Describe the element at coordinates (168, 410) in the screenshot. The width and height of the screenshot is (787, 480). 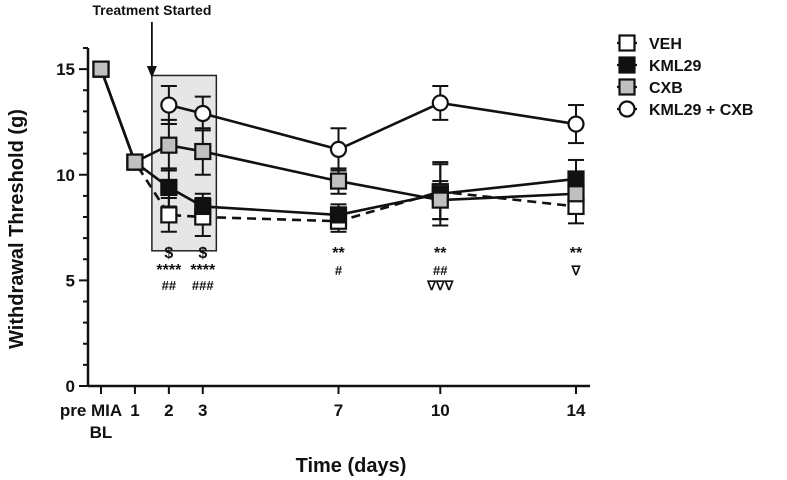
I see `x-tick-label: 2` at that location.